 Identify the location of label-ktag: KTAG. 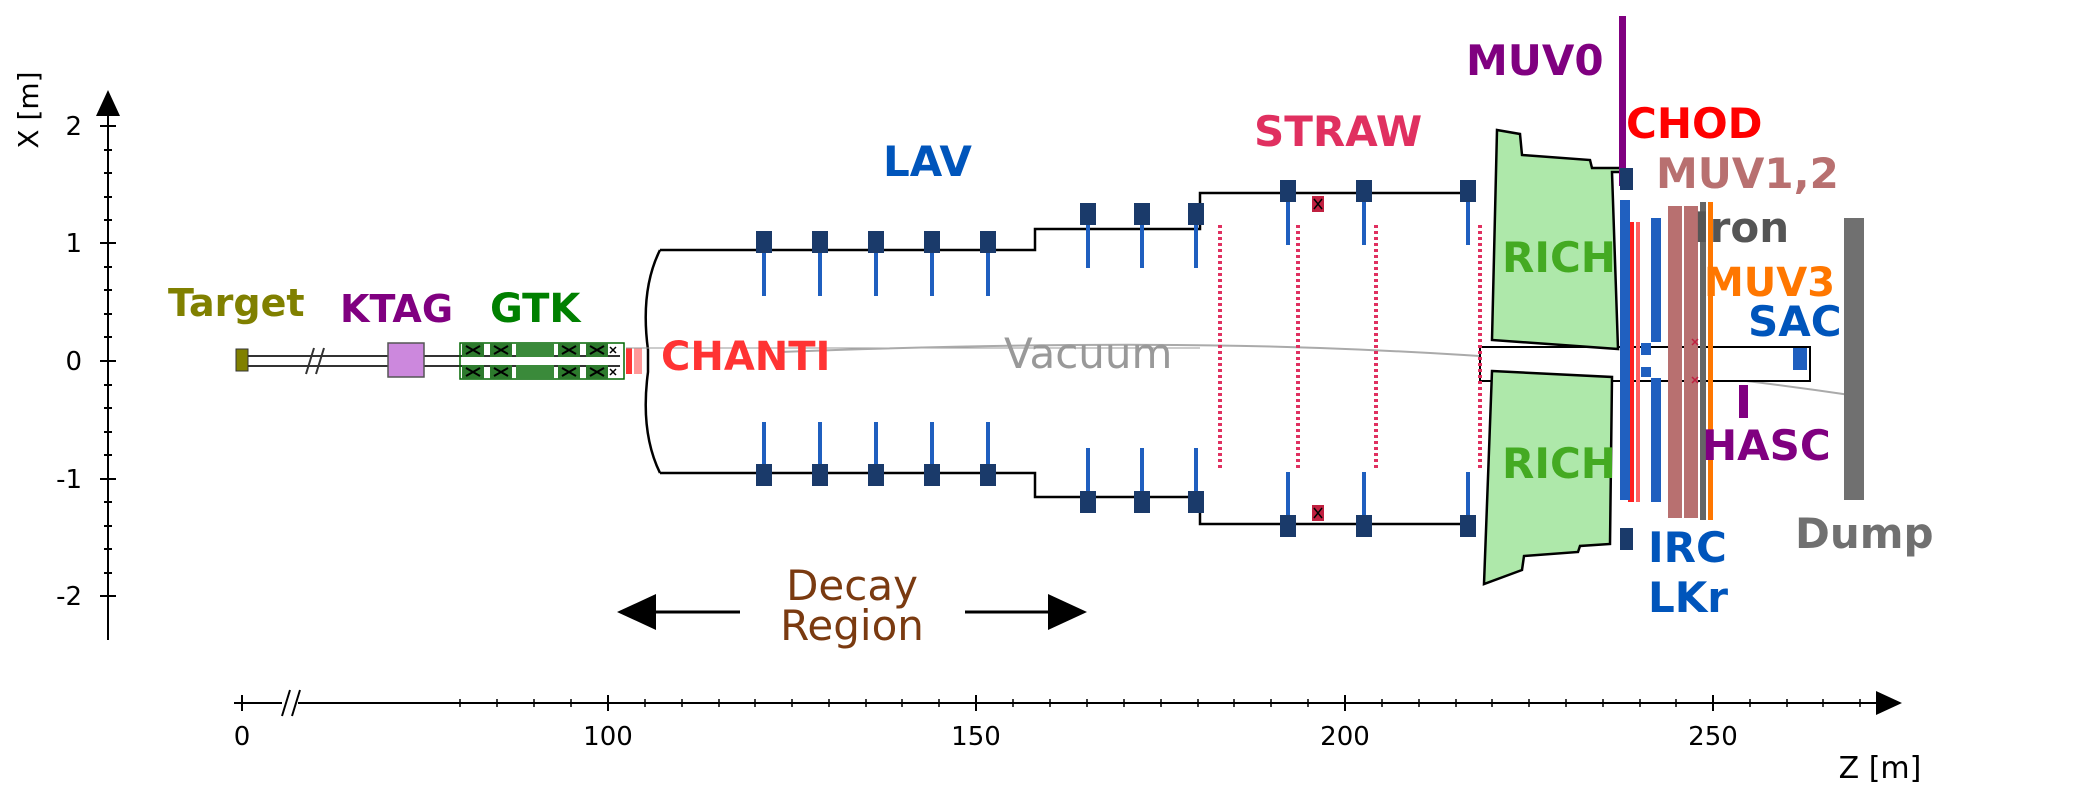
(396, 309).